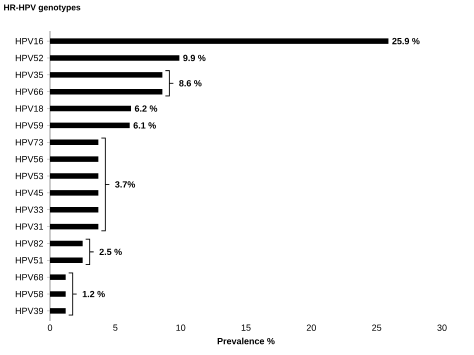 Image resolution: width=474 pixels, height=355 pixels. What do you see at coordinates (30, 311) in the screenshot?
I see `y-tick-label: HPV39` at bounding box center [30, 311].